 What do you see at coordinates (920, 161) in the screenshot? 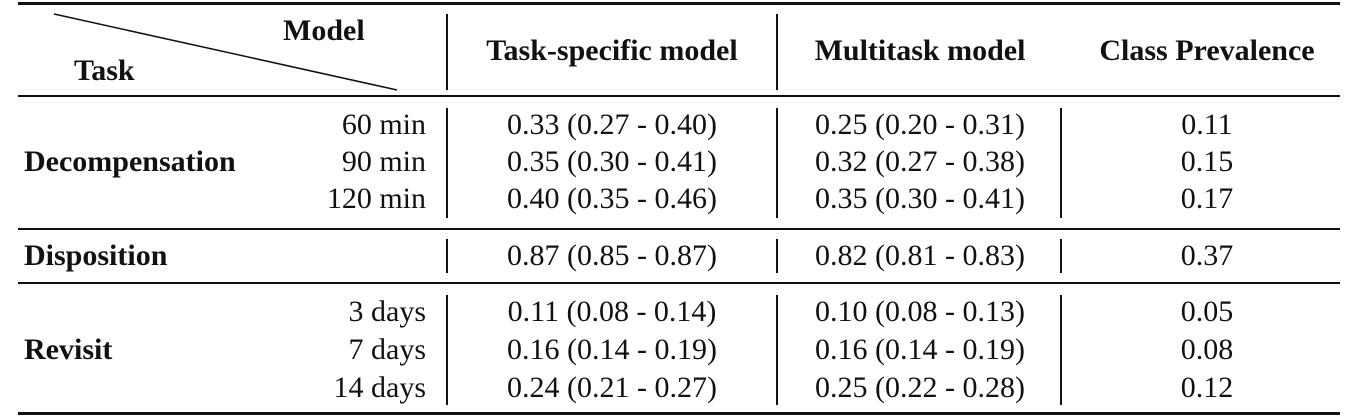
I see `cell-multitask: 0.32 (0.27 - 0.38)` at bounding box center [920, 161].